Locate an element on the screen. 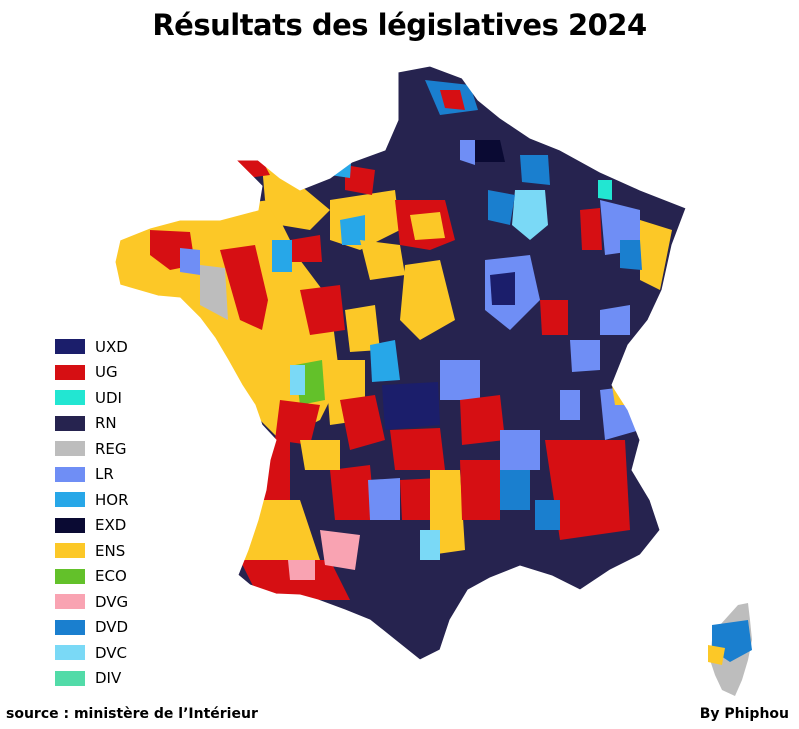  legend-item: DVG is located at coordinates (92, 602).